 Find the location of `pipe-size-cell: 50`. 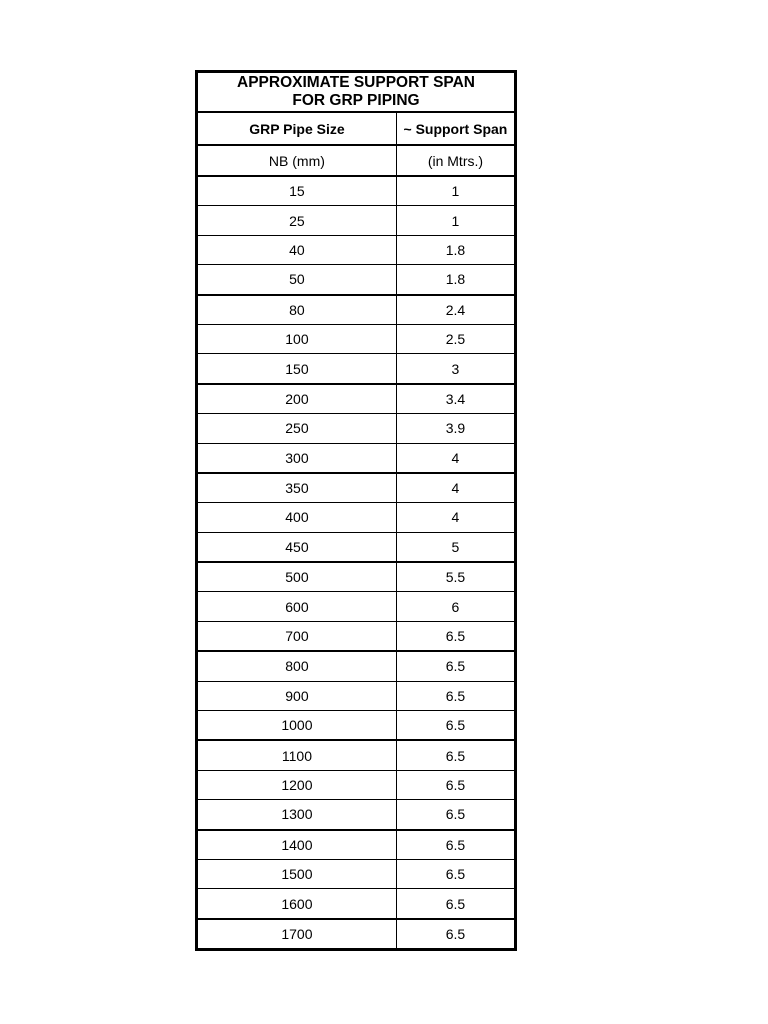

pipe-size-cell: 50 is located at coordinates (296, 280).